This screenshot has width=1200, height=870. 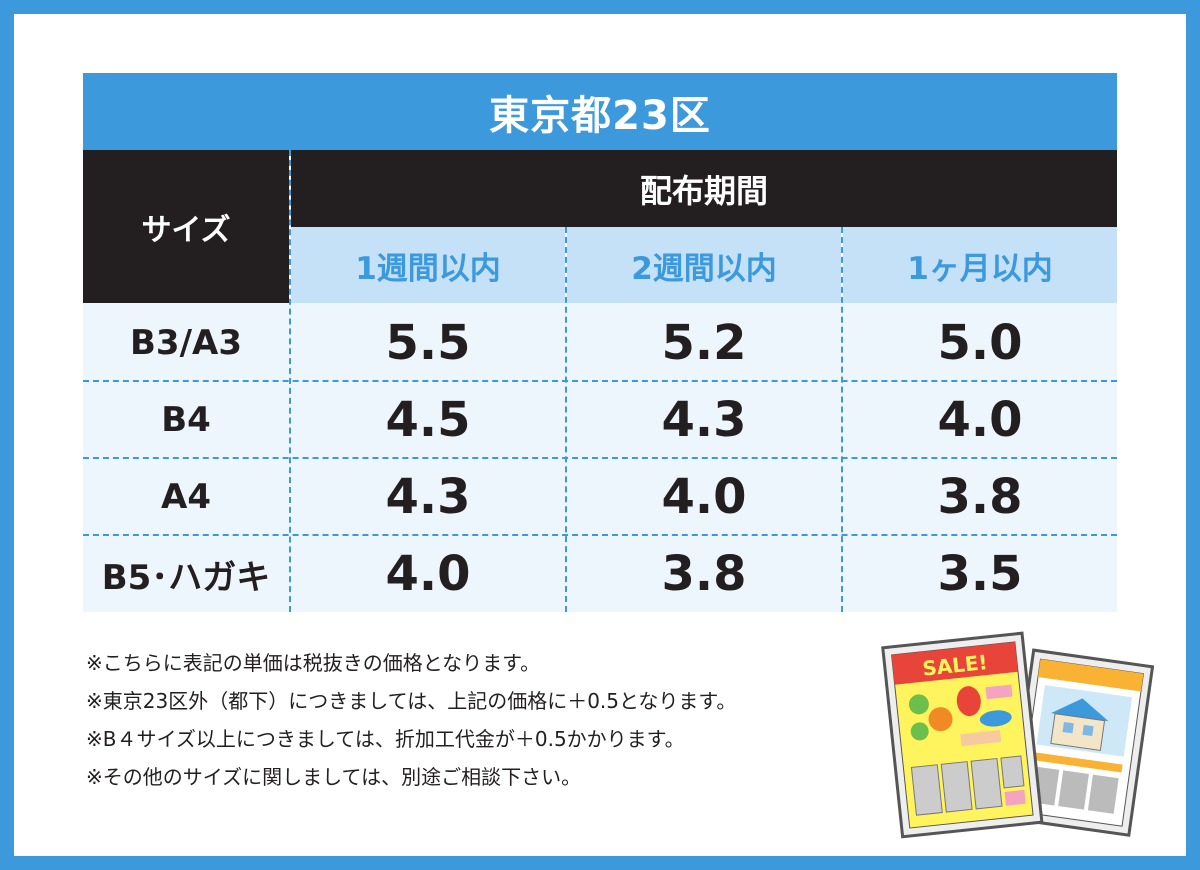 I want to click on table-cell: 5.2, so click(x=704, y=343).